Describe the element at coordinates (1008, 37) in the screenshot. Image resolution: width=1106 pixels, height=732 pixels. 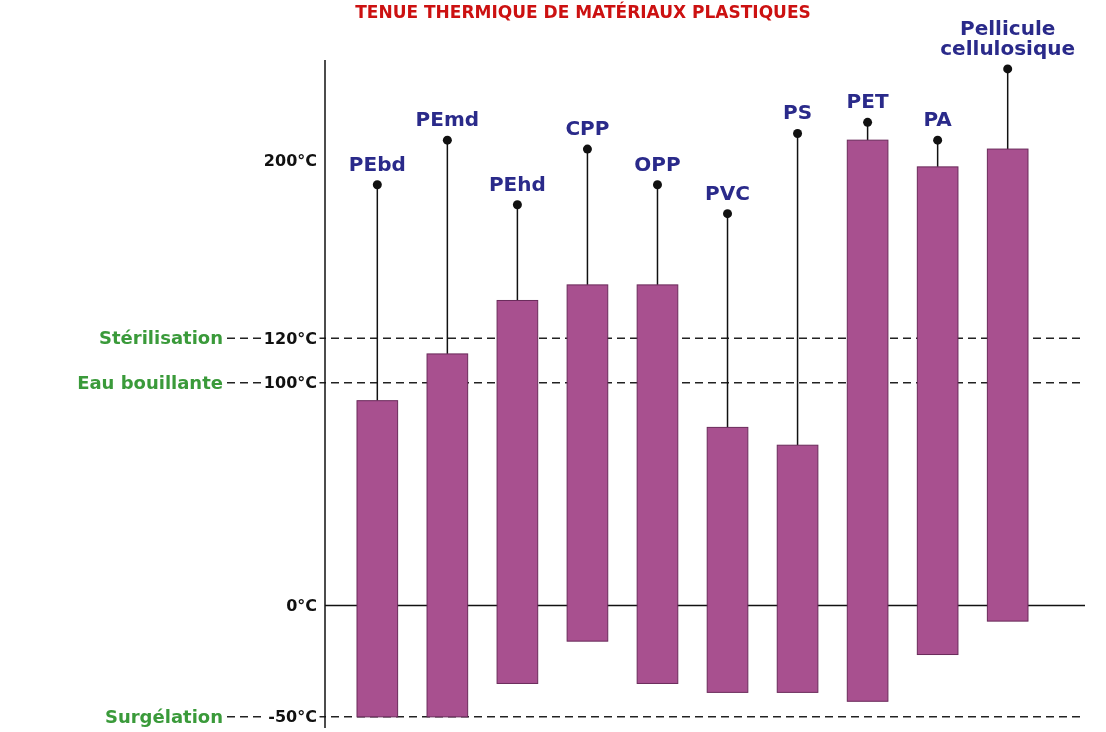
I see `x-tick-label: Pellicule cellulosique` at that location.